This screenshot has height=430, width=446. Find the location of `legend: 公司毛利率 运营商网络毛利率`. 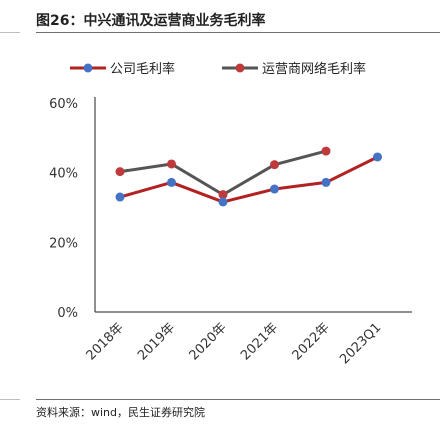

legend: 公司毛利率 运营商网络毛利率 is located at coordinates (218, 69).